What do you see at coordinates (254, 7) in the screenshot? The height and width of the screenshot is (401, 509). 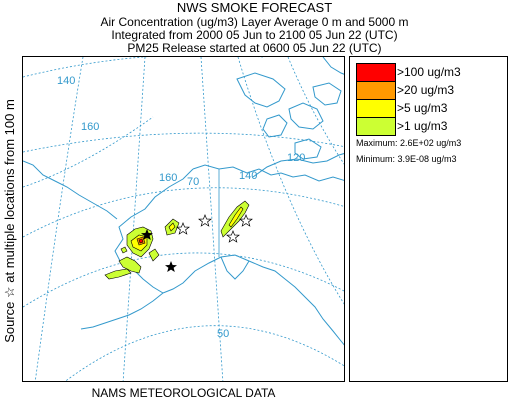 I see `forecast-title: NWS SMOKE FORECAST` at bounding box center [254, 7].